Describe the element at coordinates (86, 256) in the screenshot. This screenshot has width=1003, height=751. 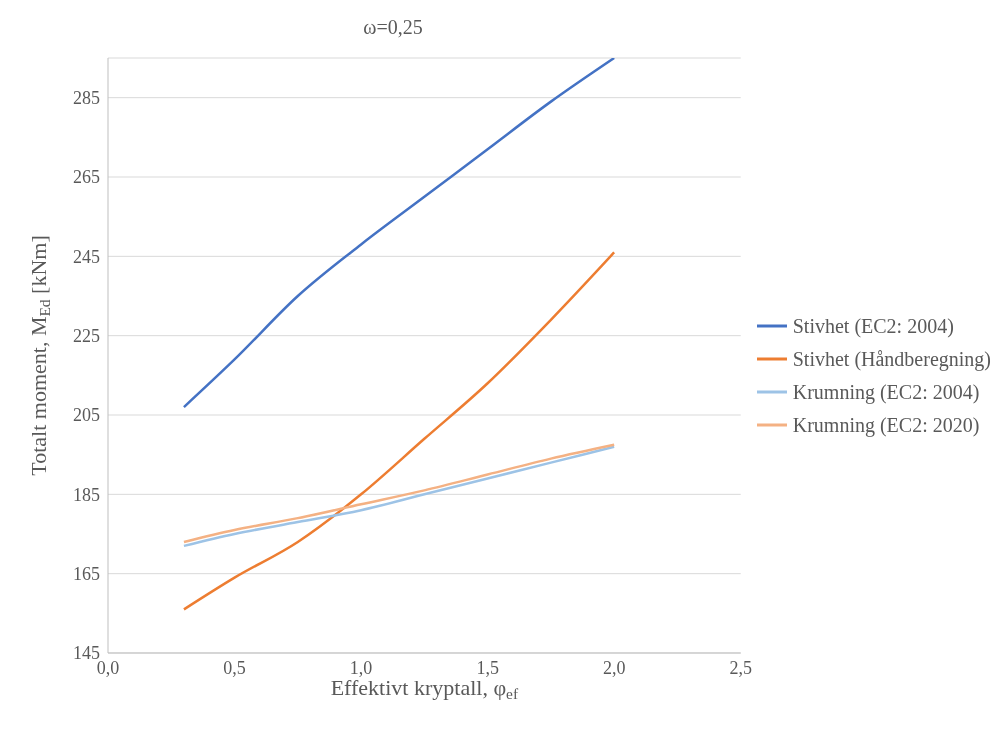
I see `y-tick-label: 245` at that location.